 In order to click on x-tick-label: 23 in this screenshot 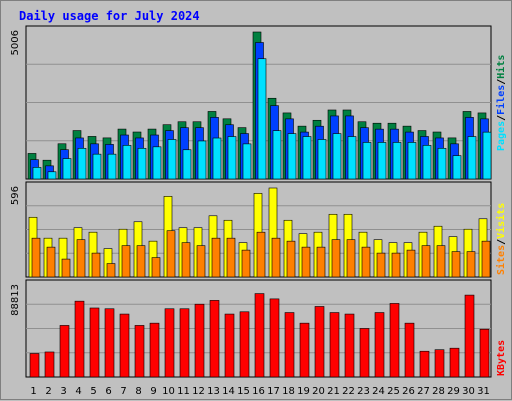, I will do `click(363, 391)`.